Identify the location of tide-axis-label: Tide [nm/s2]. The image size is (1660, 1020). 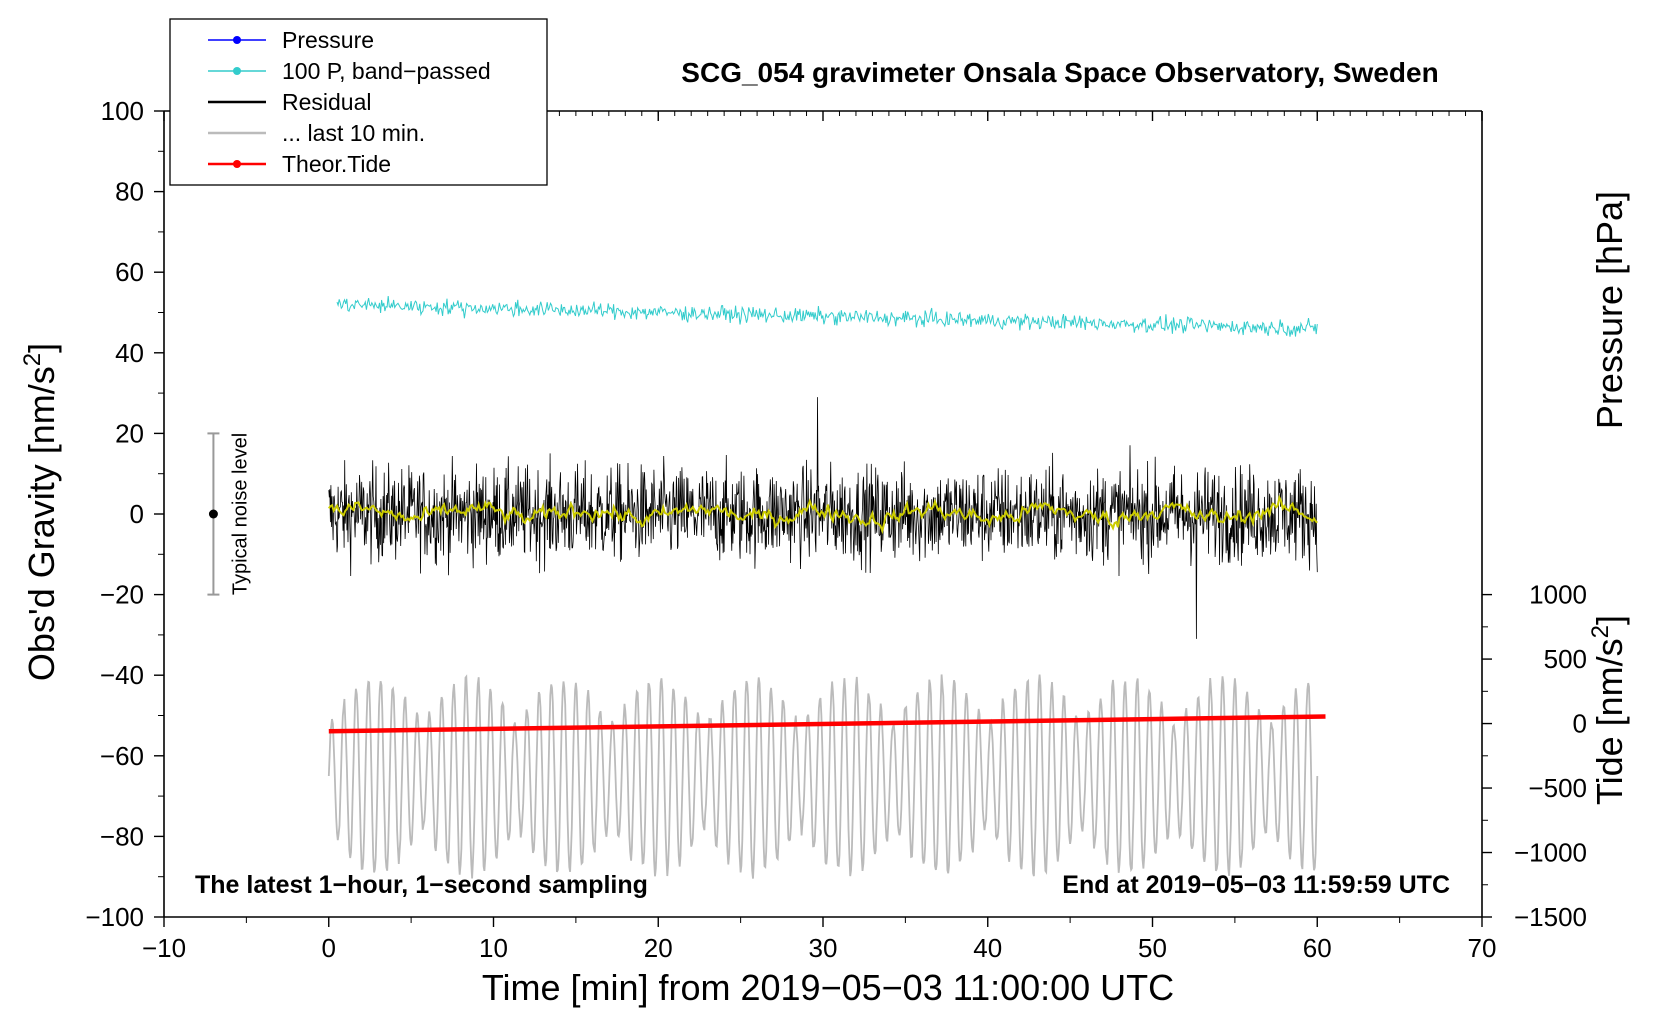
(1608, 710).